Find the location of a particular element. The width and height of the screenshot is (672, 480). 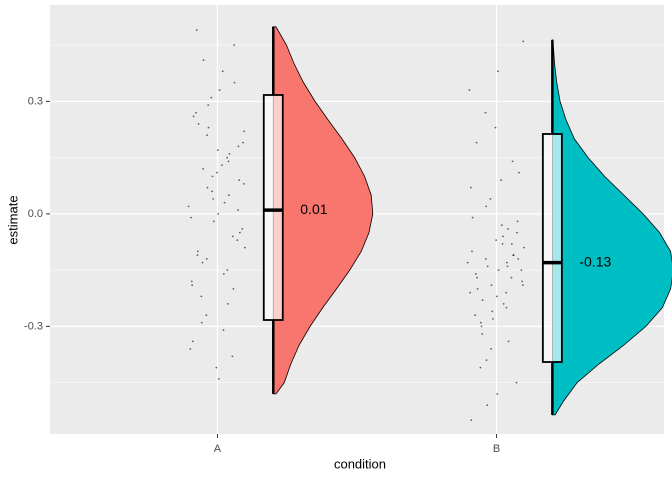

y-tick-label: -0.3 is located at coordinates (33, 326).